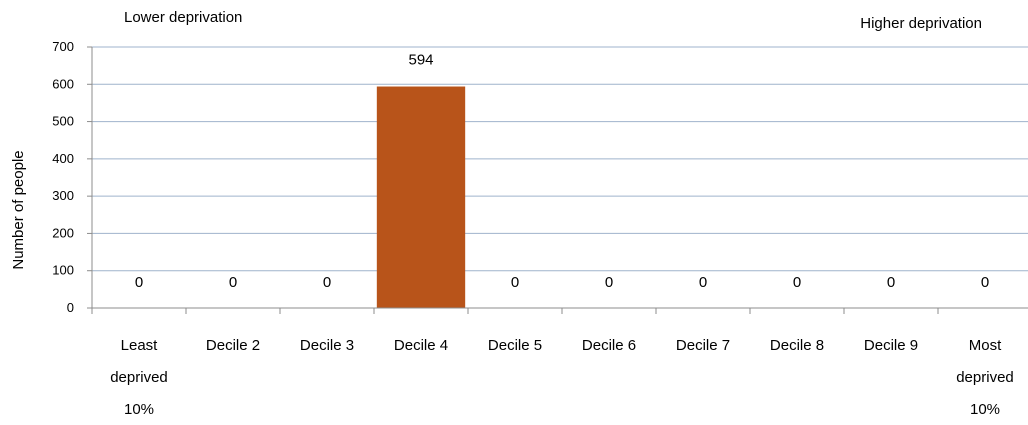  Describe the element at coordinates (985, 282) in the screenshot. I see `data-label-9: 0` at that location.